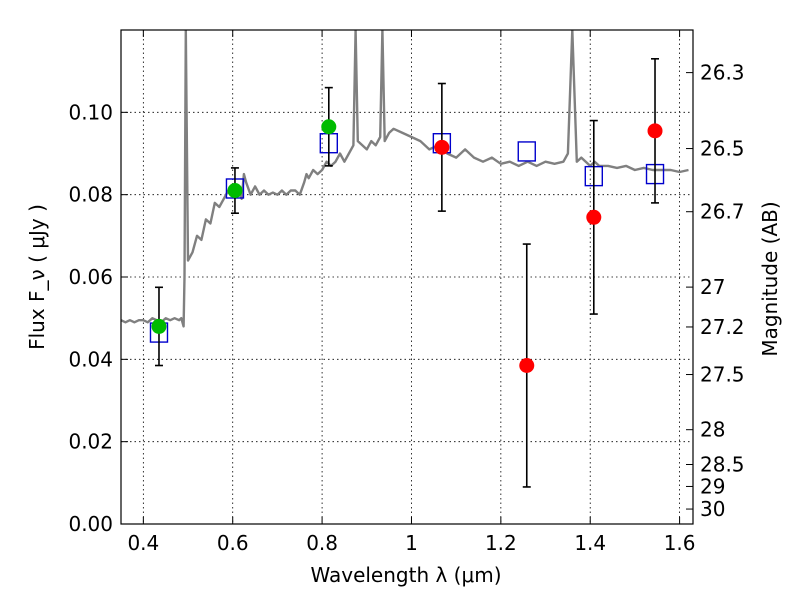  What do you see at coordinates (90, 524) in the screenshot?
I see `y-tick-label: 0.00` at bounding box center [90, 524].